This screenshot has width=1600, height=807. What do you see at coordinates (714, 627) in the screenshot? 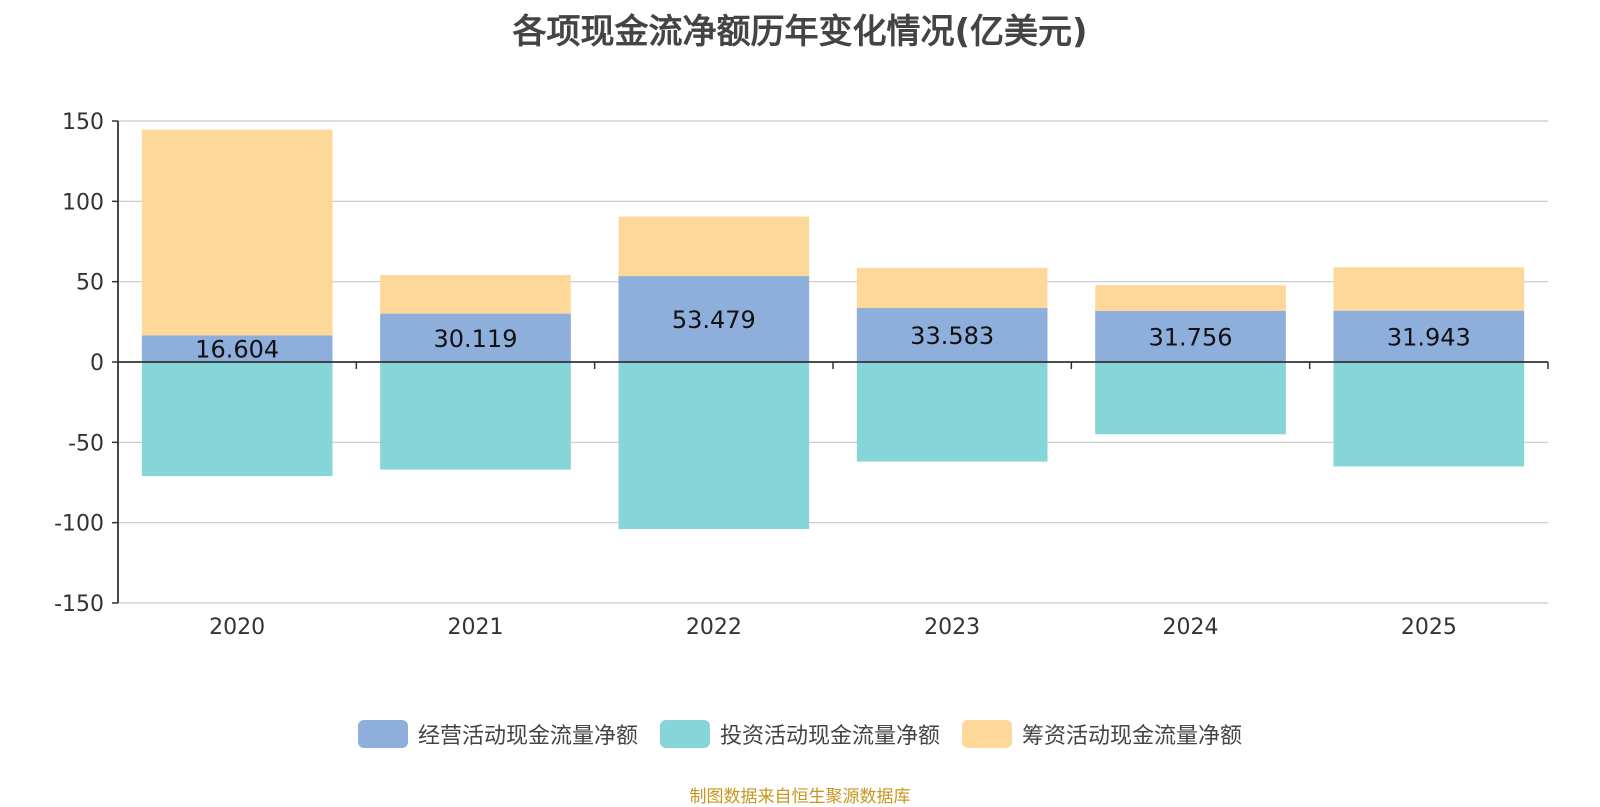
I see `x-tick-label: 2022` at bounding box center [714, 627].